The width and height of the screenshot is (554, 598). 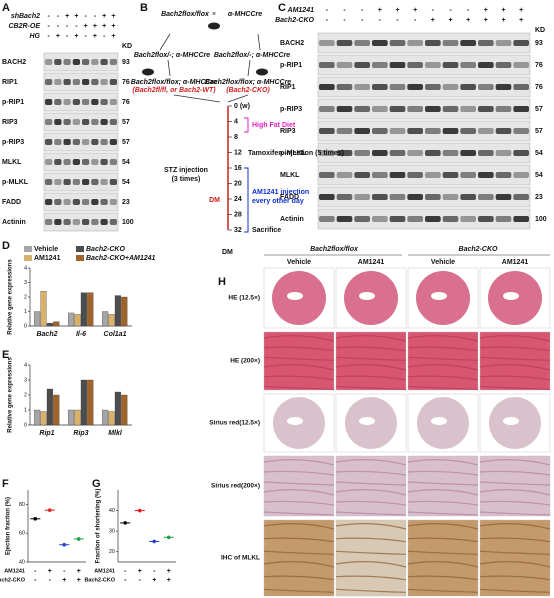 What do you see at coordinates (222, 282) in the screenshot?
I see `panel-letter: H` at bounding box center [222, 282].